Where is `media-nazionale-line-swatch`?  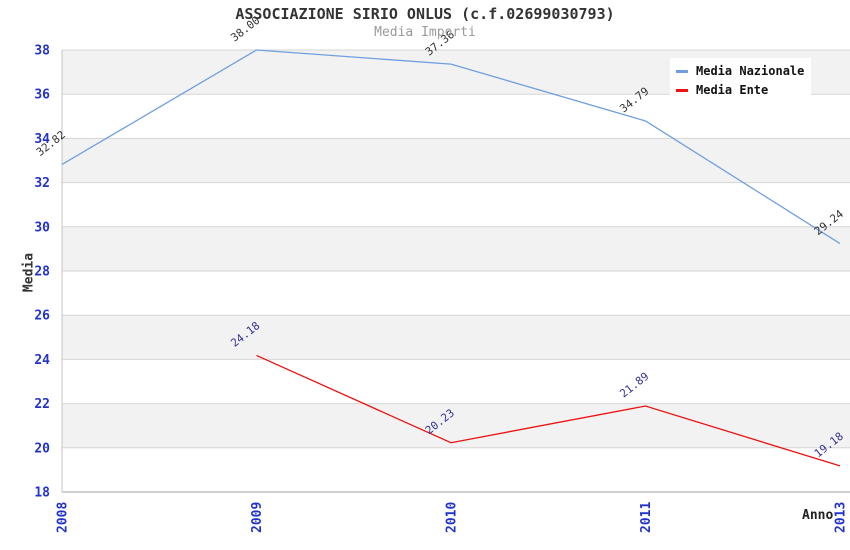
media-nazionale-line-swatch is located at coordinates (682, 71).